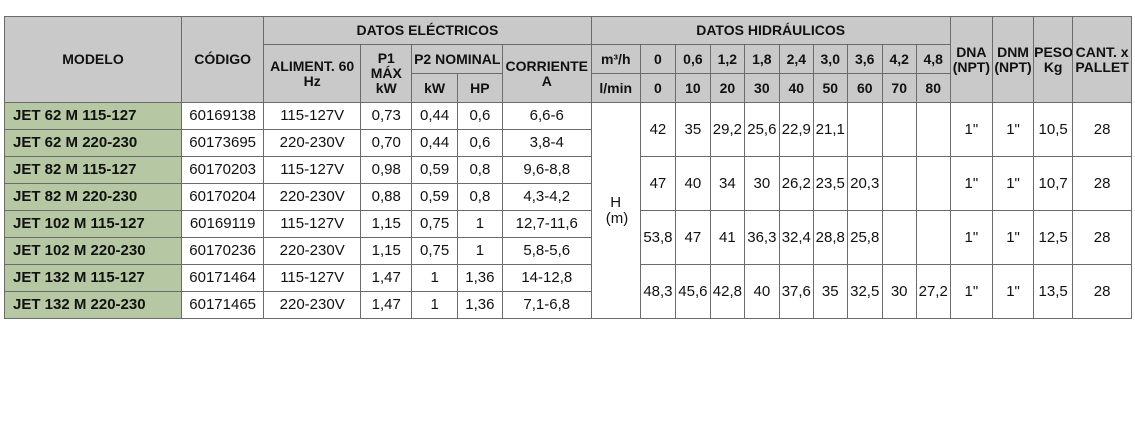 The image size is (1135, 433). Describe the element at coordinates (830, 129) in the screenshot. I see `h-value-cell: 21,1` at that location.